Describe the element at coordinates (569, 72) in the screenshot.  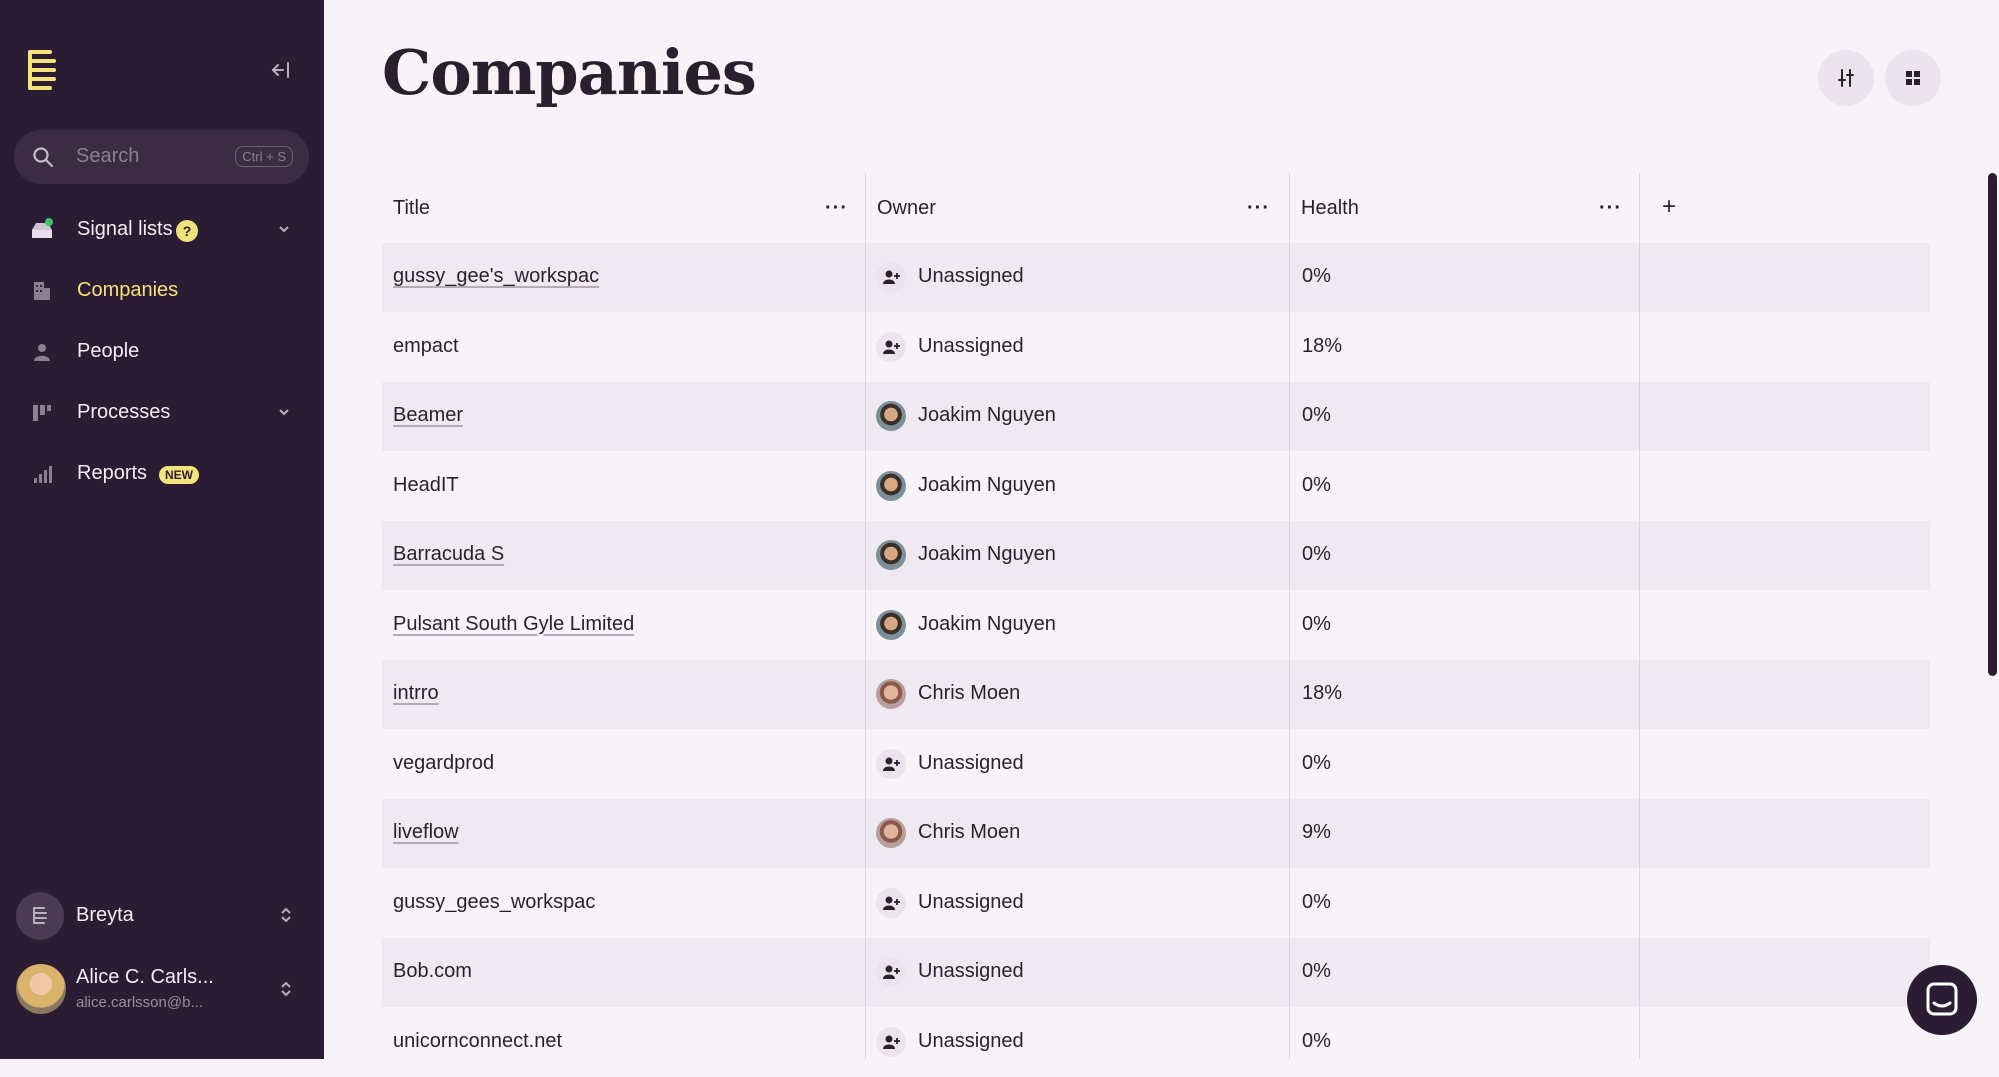
I see `page-title: Companies` at that location.